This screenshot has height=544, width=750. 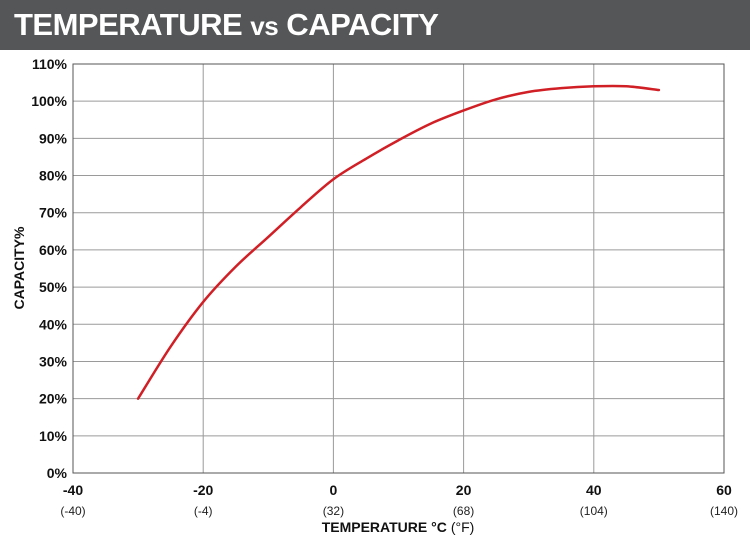 I want to click on y-tick-label: 50%, so click(x=53, y=287).